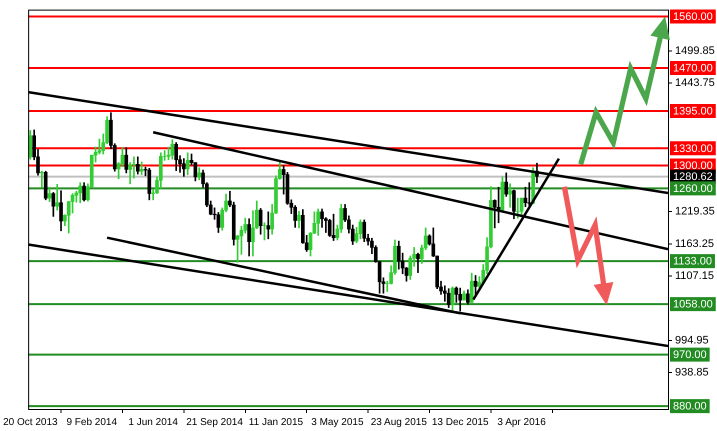 Image resolution: width=717 pixels, height=431 pixels. What do you see at coordinates (690, 406) in the screenshot?
I see `ref-line-label: 880.00` at bounding box center [690, 406].